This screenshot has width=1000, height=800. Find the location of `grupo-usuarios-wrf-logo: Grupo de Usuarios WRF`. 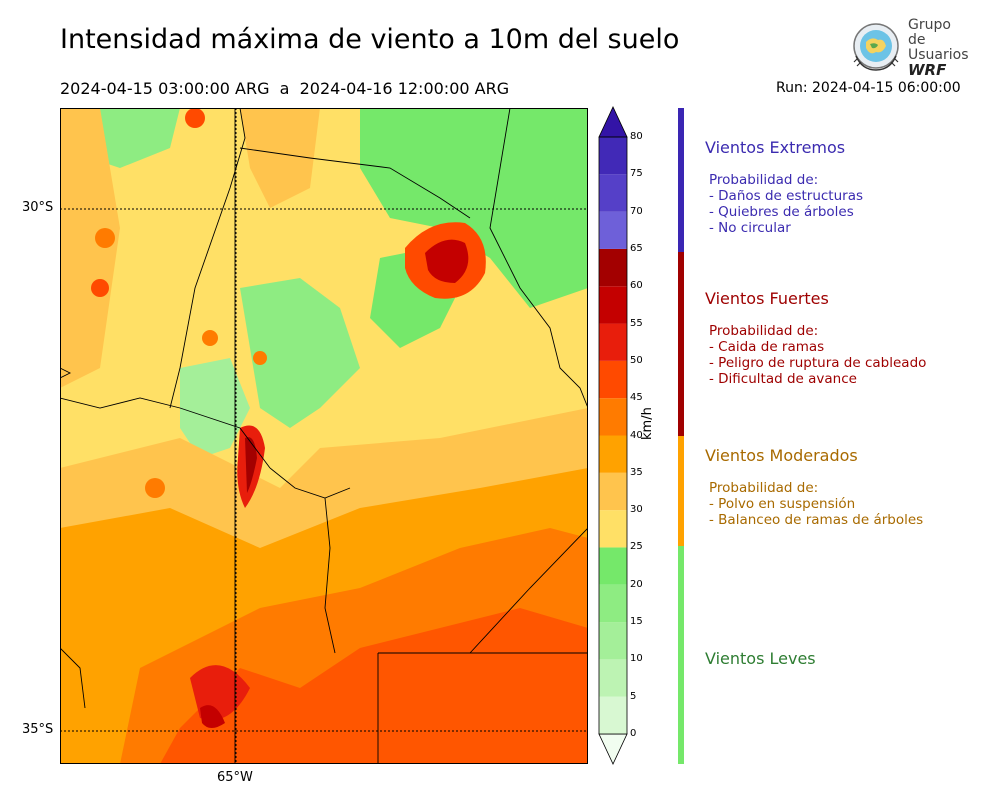

grupo-usuarios-wrf-logo: Grupo de Usuarios WRF is located at coordinates (908, 47).